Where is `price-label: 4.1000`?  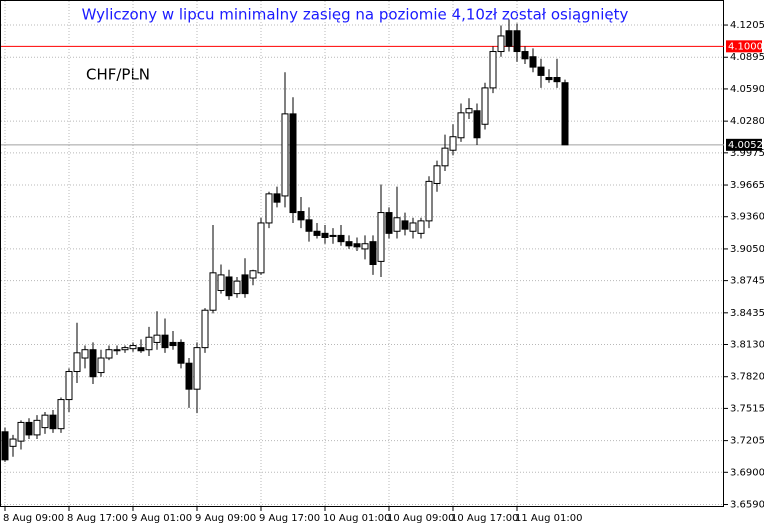
price-label: 4.1000 is located at coordinates (745, 46).